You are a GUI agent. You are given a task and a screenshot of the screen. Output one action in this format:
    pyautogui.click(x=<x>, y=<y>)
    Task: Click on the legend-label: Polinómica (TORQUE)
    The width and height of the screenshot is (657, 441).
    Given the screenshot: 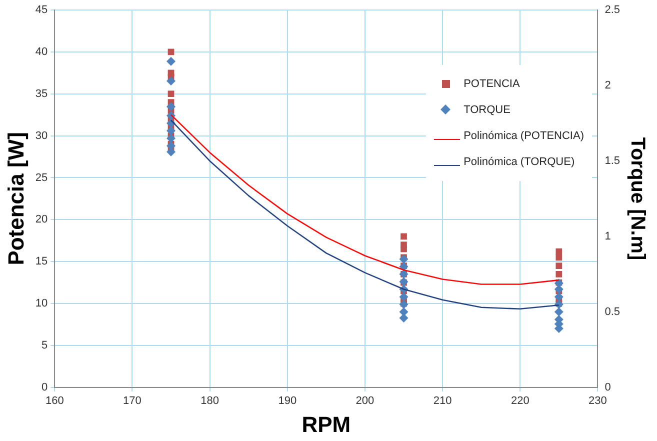 What is the action you would take?
    pyautogui.click(x=519, y=162)
    